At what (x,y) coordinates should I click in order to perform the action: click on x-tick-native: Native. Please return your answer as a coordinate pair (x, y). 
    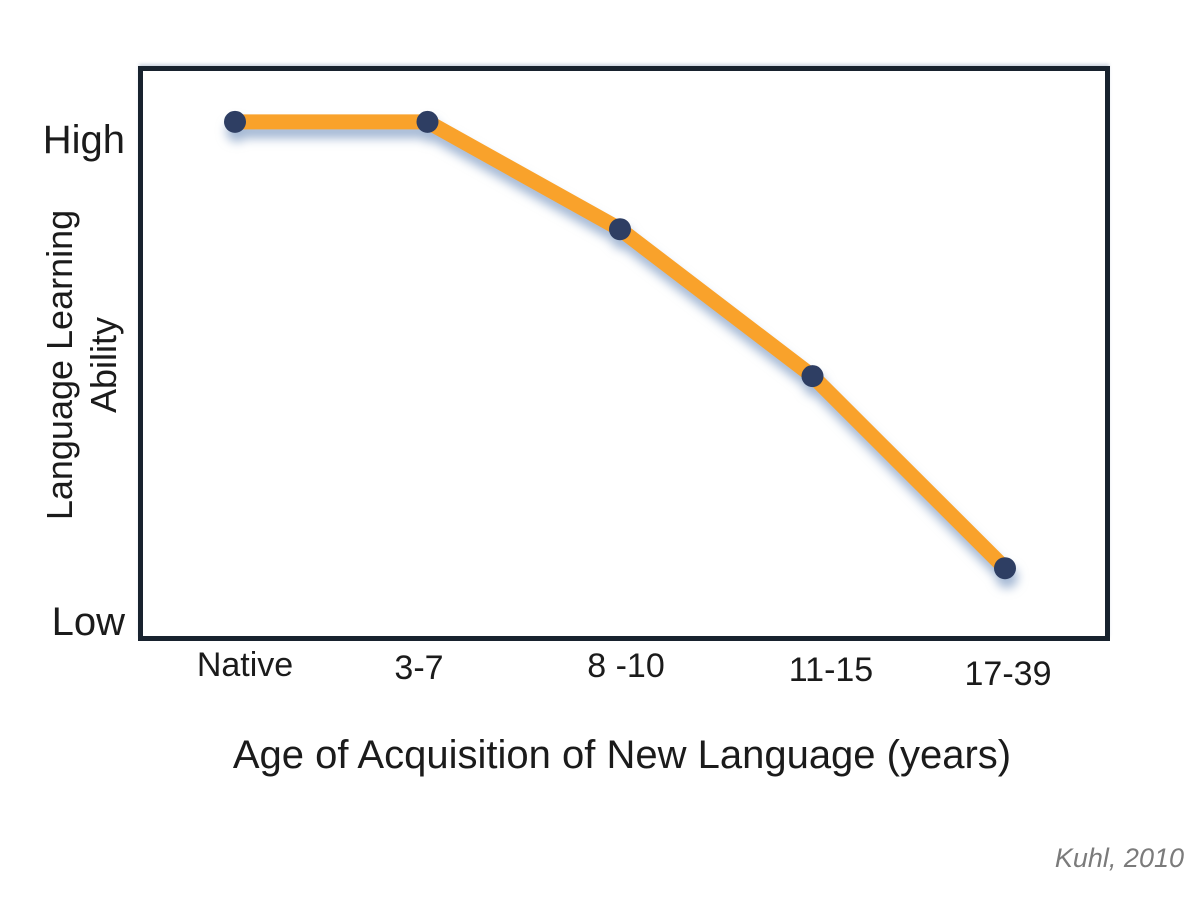
    Looking at the image, I should click on (245, 665).